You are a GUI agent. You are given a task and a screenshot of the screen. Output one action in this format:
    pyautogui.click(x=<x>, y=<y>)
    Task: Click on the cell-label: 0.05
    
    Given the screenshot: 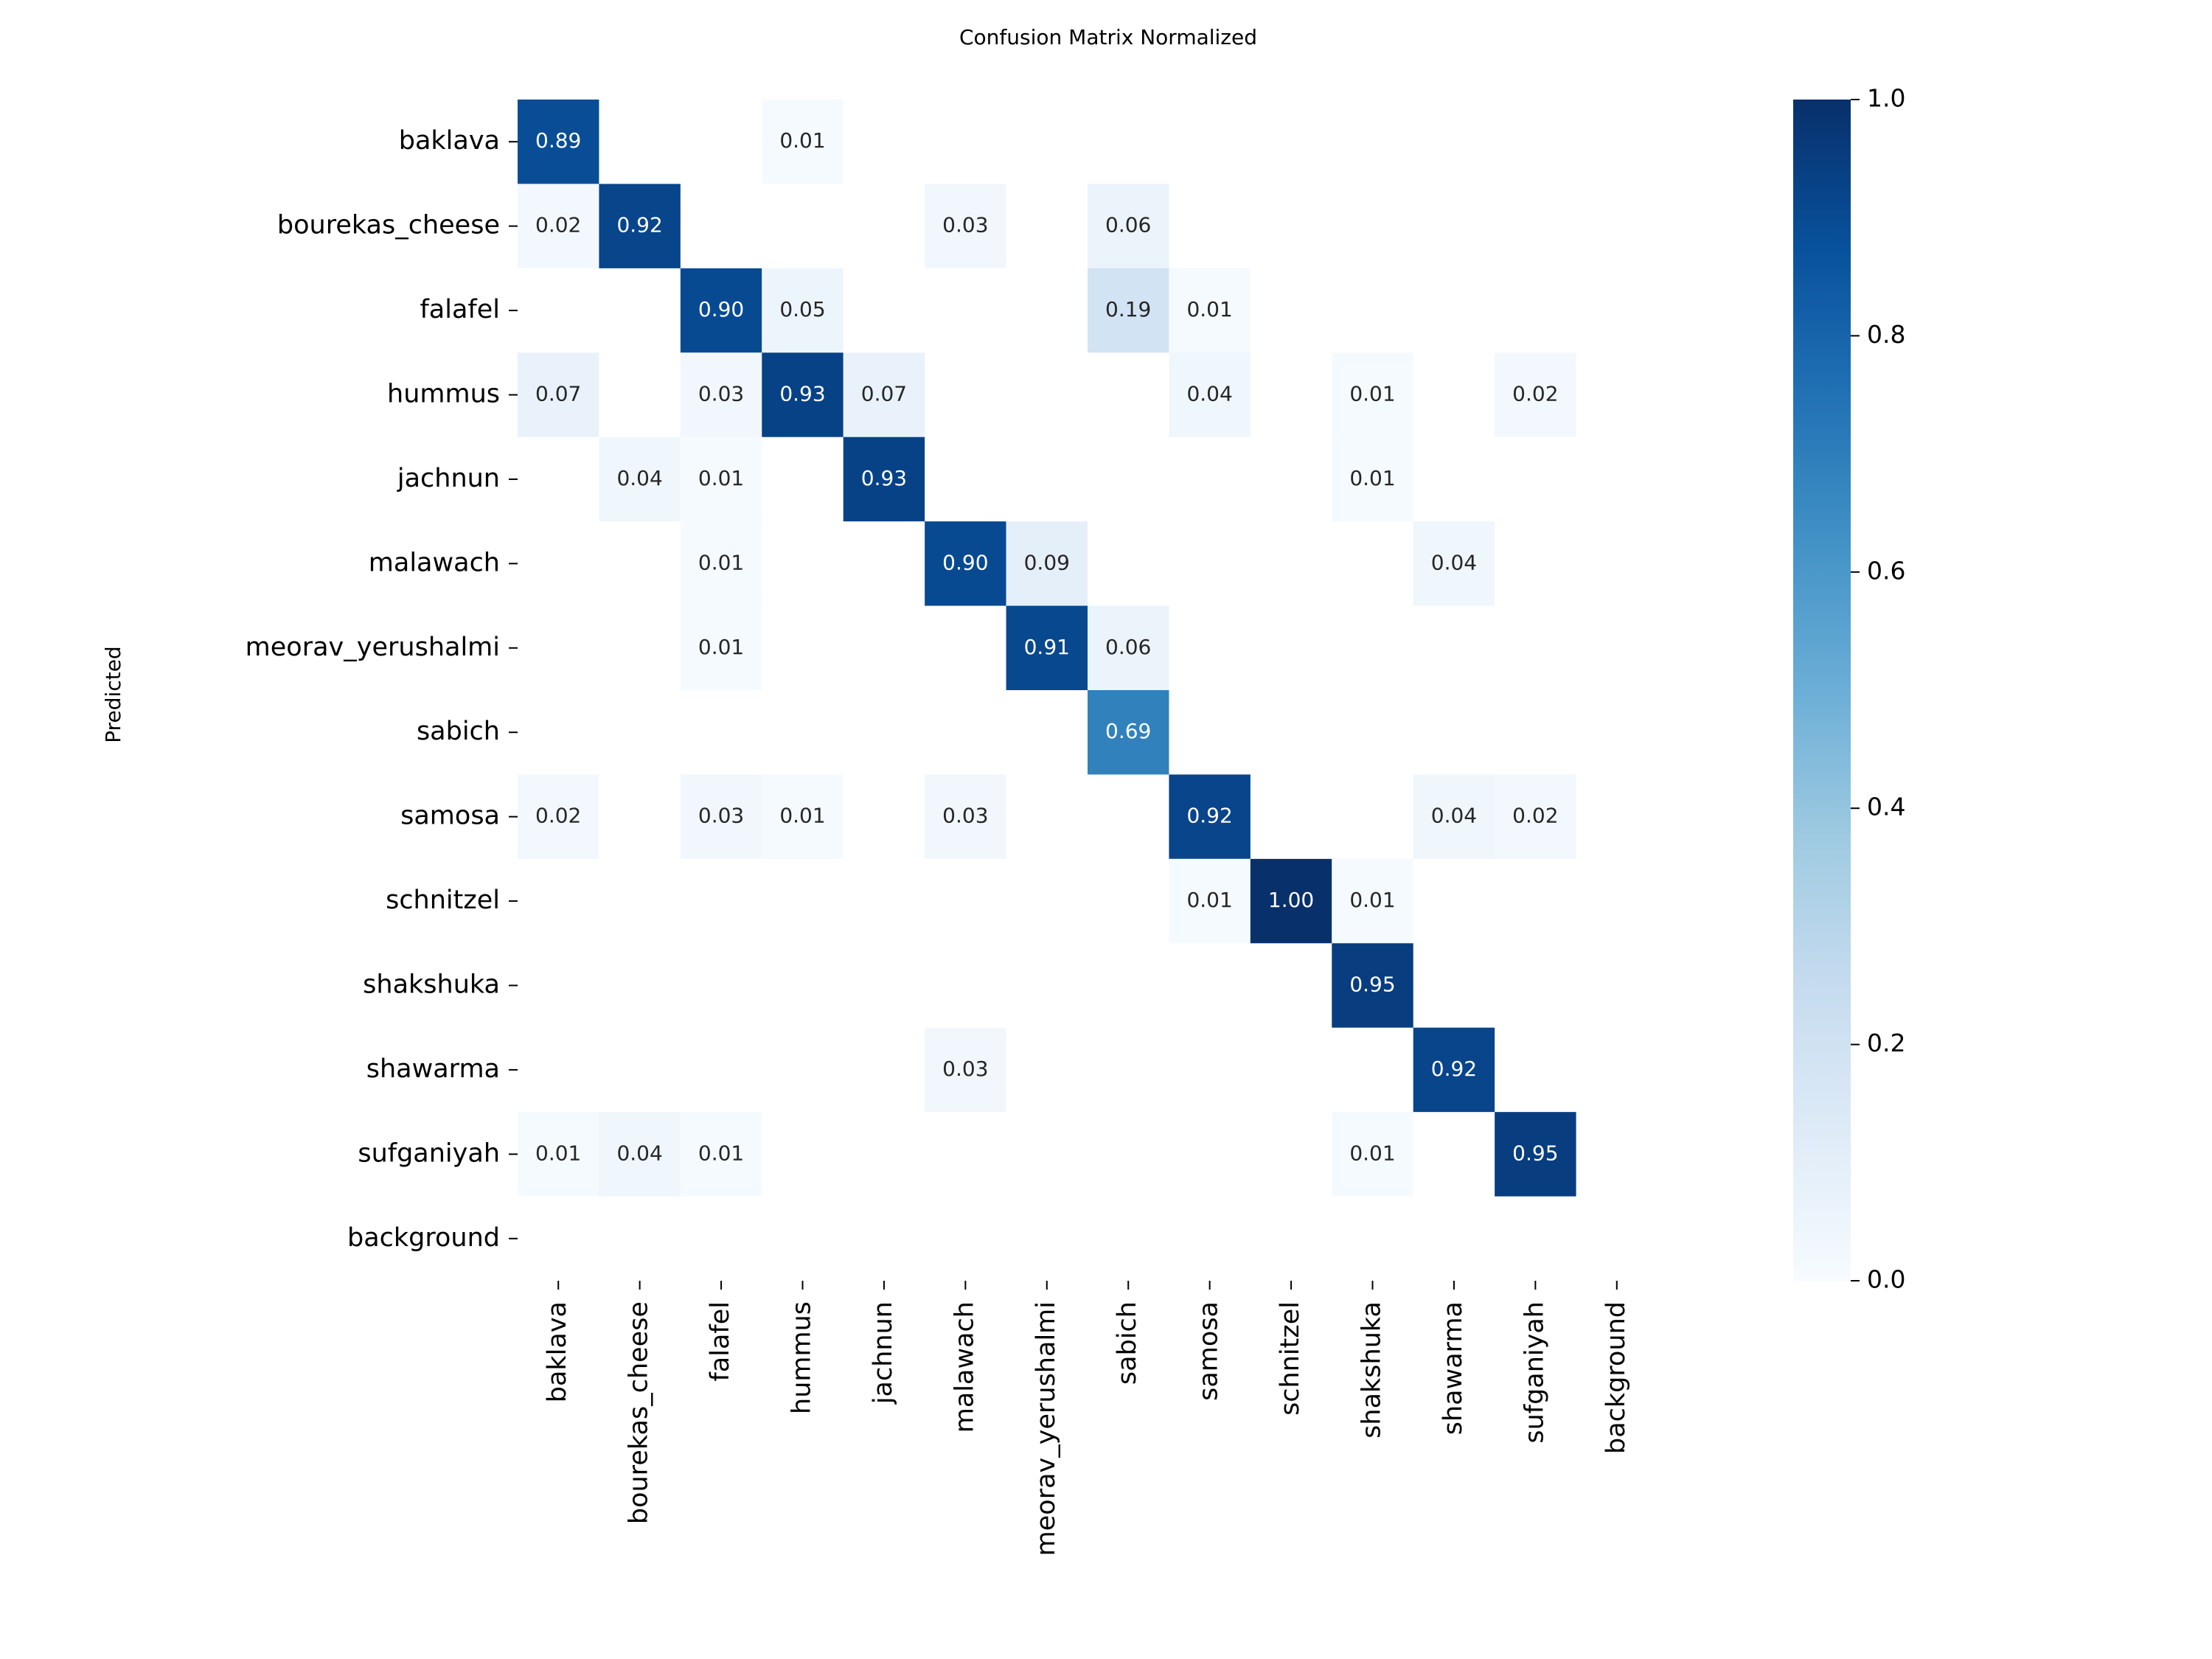 What is the action you would take?
    pyautogui.click(x=802, y=309)
    